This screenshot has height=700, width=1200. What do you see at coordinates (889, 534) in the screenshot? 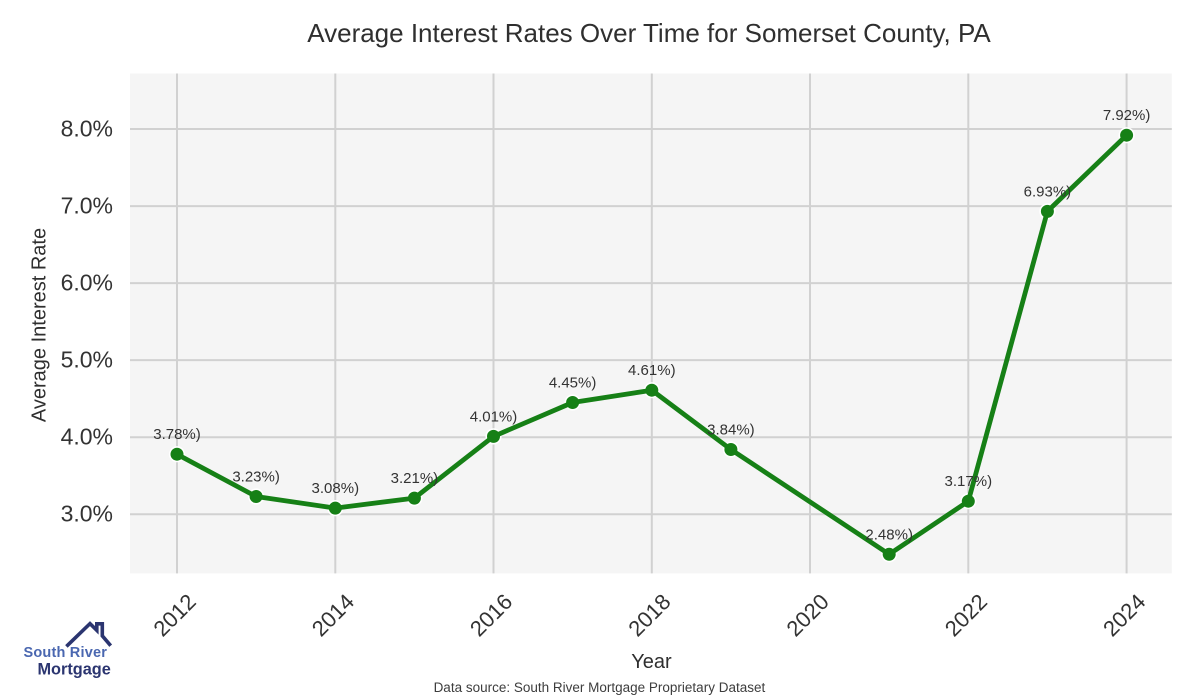
I see `svg-text: 2.48%)` at bounding box center [889, 534].